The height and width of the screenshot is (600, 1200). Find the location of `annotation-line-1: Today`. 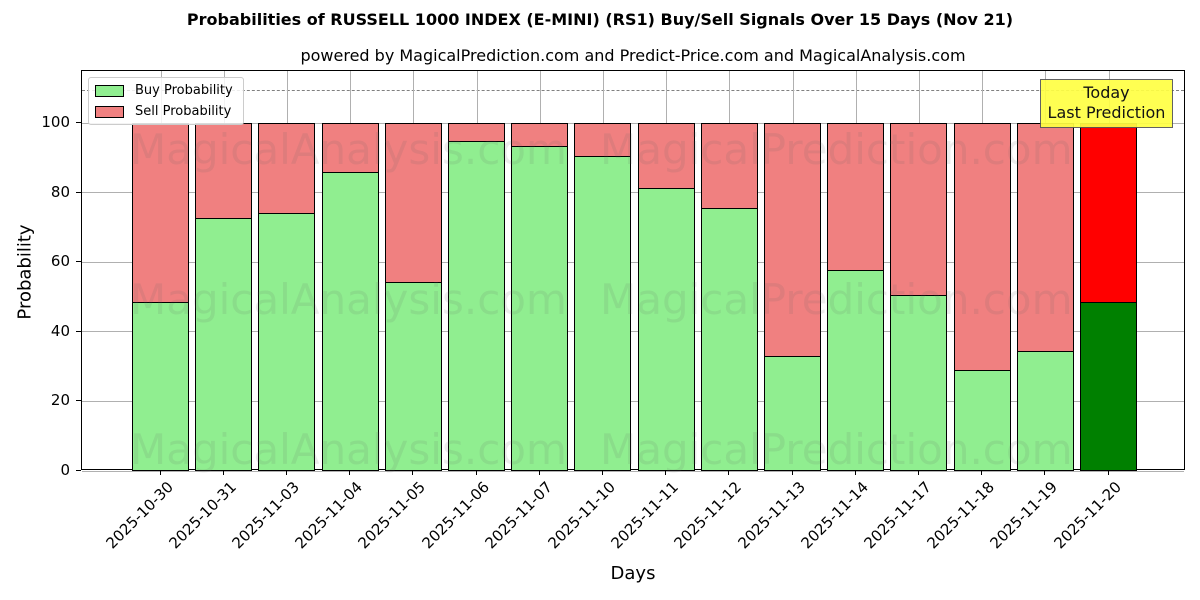

annotation-line-1: Today is located at coordinates (1106, 92).